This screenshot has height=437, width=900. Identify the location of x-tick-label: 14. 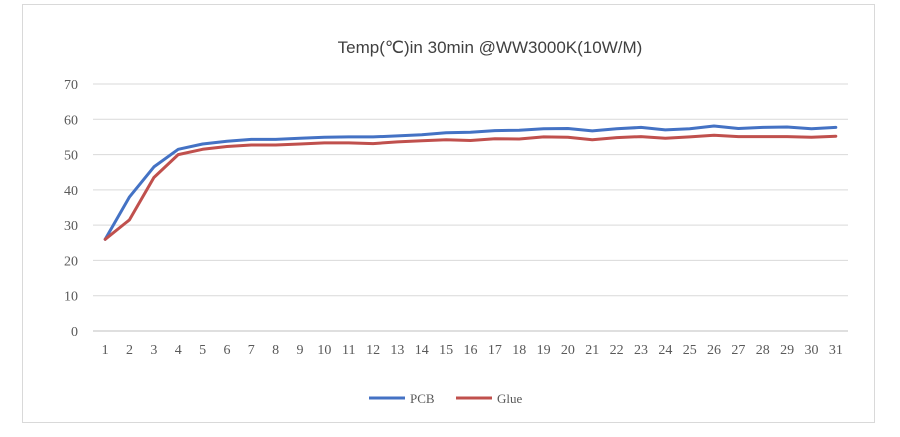
(422, 350).